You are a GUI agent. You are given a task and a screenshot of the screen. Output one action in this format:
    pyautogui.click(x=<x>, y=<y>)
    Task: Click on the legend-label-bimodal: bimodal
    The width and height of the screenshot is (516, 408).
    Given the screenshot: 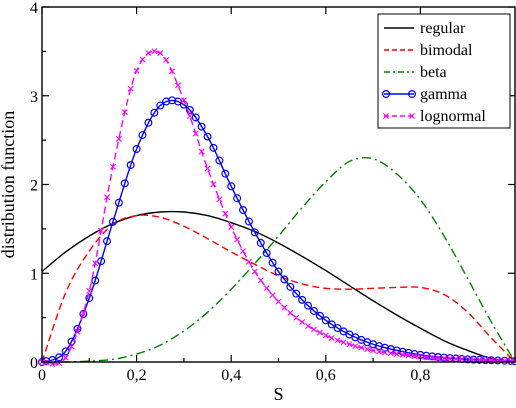 What is the action you would take?
    pyautogui.click(x=446, y=50)
    